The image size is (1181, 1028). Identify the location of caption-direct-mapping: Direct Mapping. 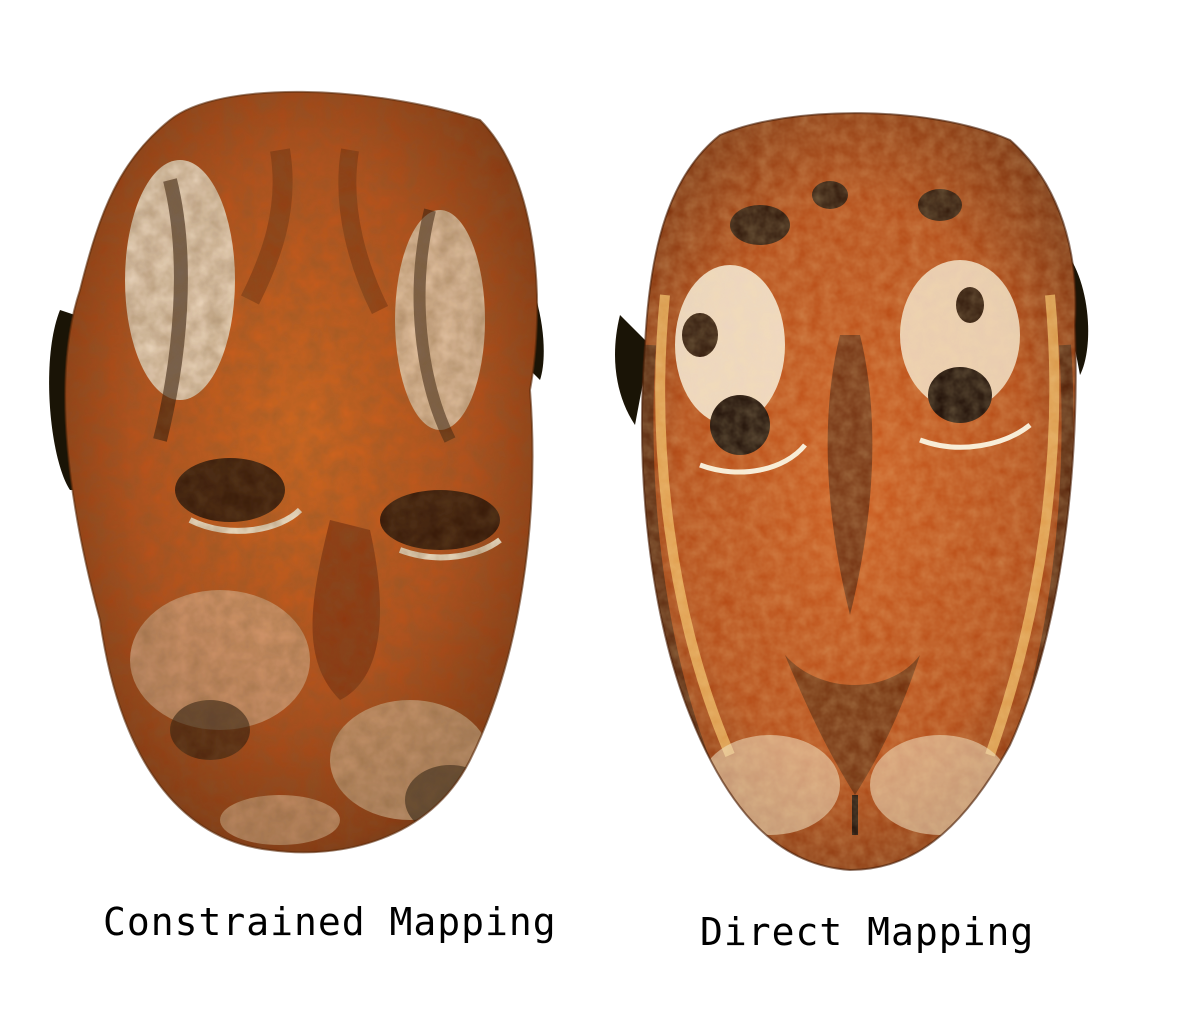
(867, 932).